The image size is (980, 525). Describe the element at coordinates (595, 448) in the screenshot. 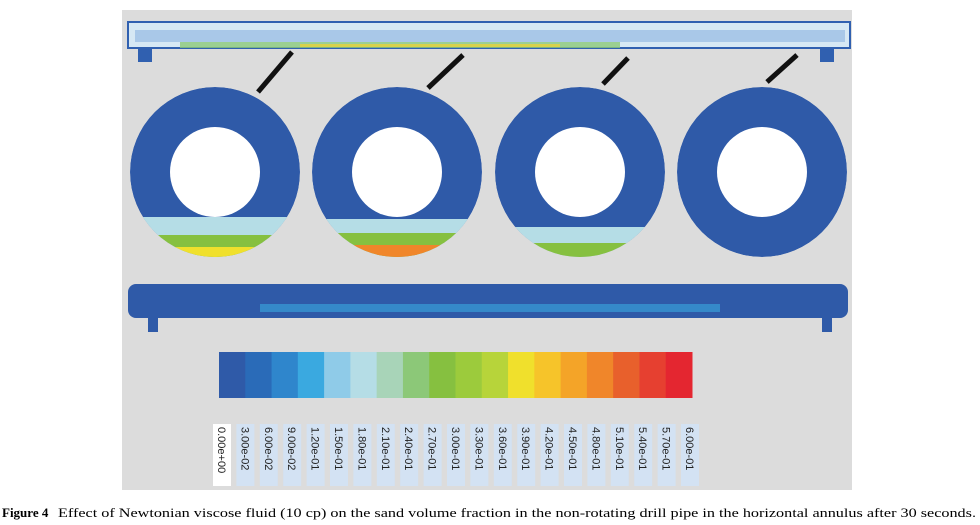

I see `colorbar-label: 4.80e-01` at that location.